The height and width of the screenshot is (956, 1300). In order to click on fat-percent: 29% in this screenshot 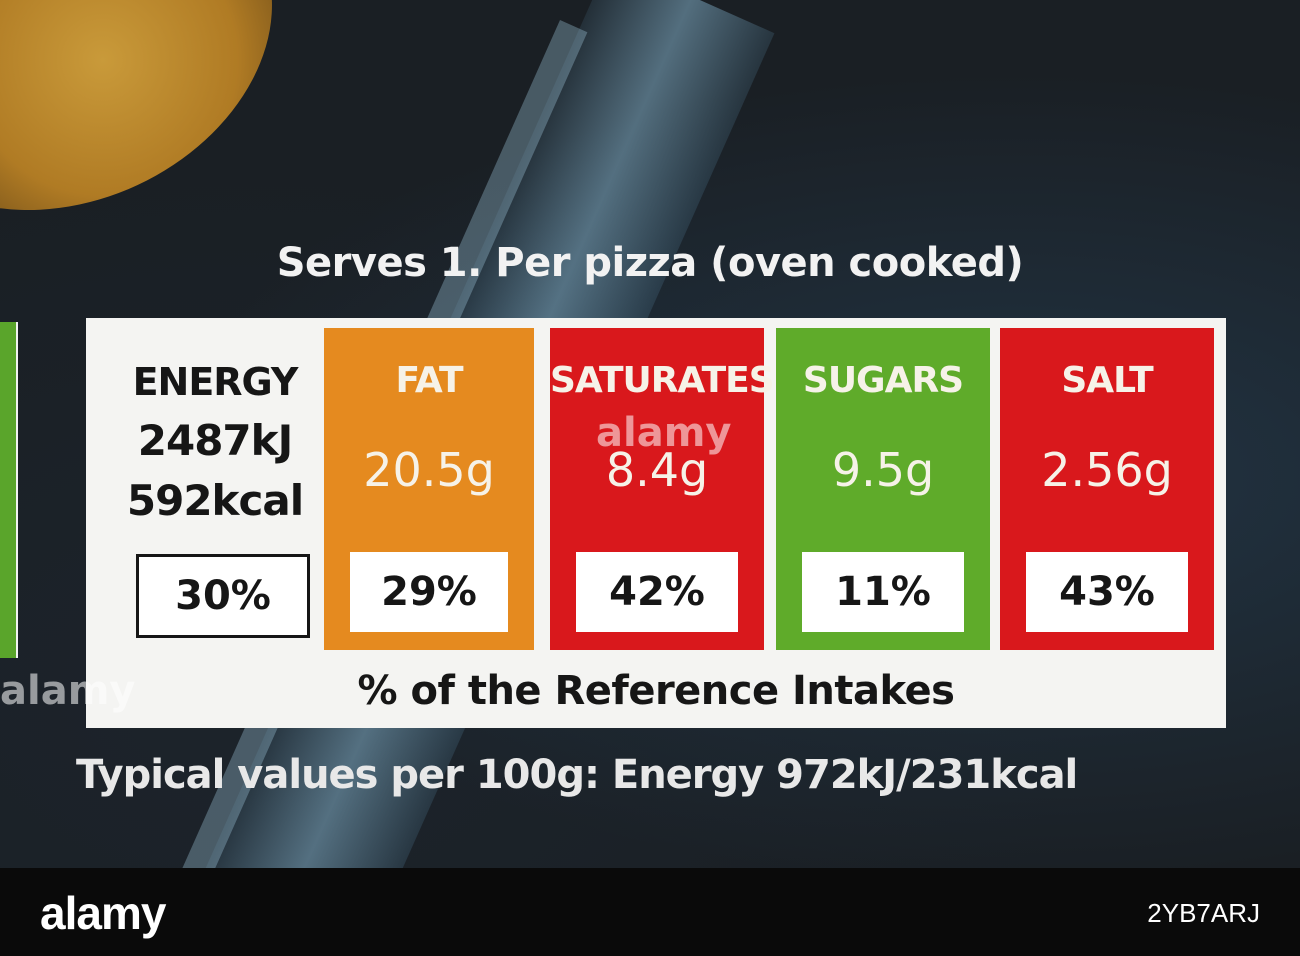, I will do `click(429, 592)`.